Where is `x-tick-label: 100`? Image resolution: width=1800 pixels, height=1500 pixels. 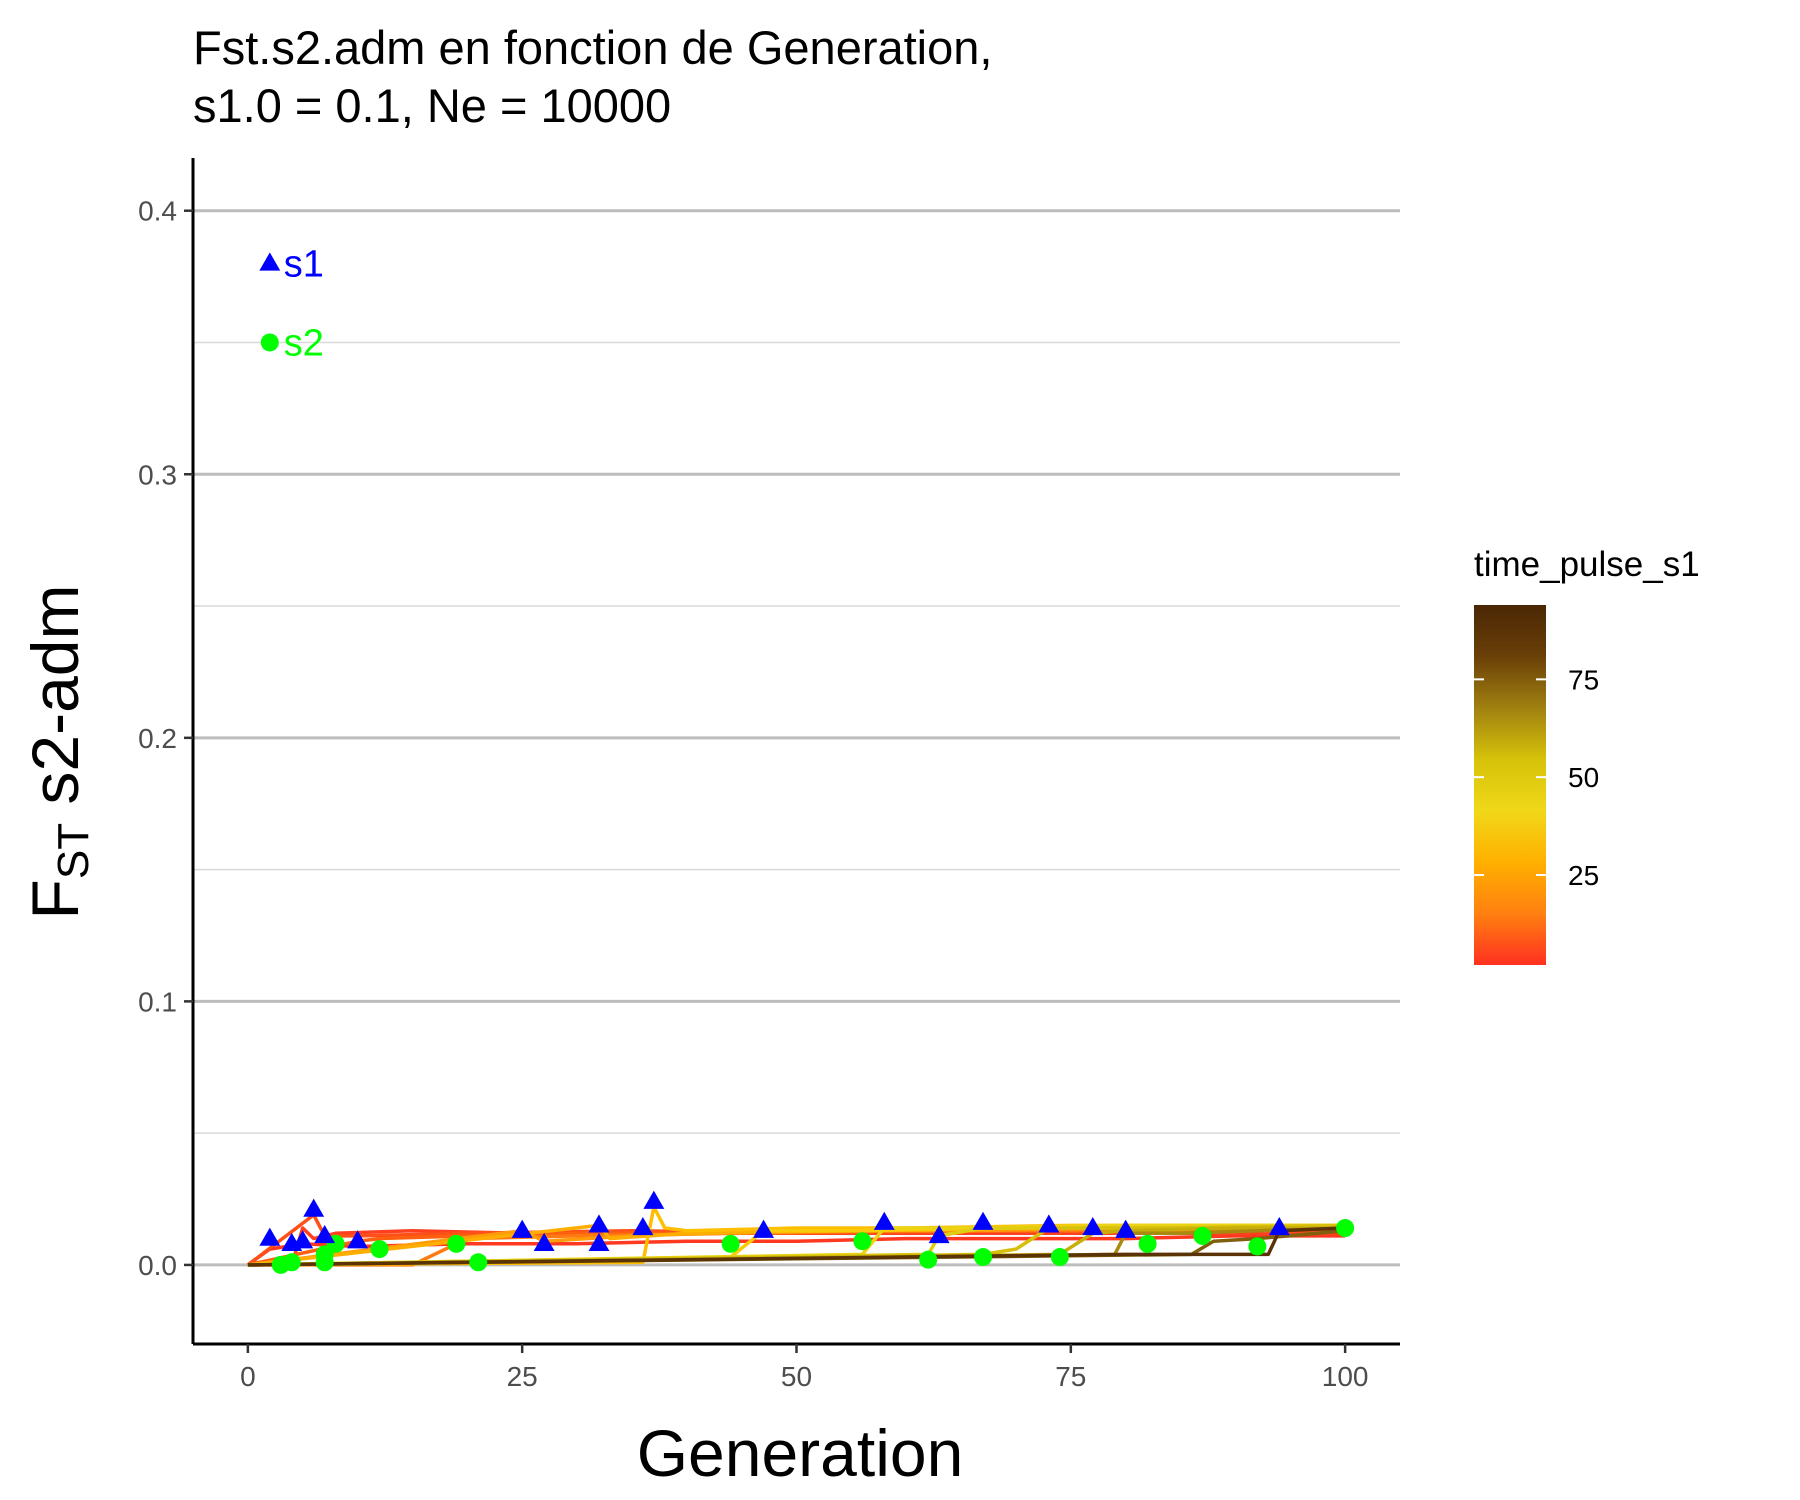
x-tick-label: 100 is located at coordinates (1345, 1376).